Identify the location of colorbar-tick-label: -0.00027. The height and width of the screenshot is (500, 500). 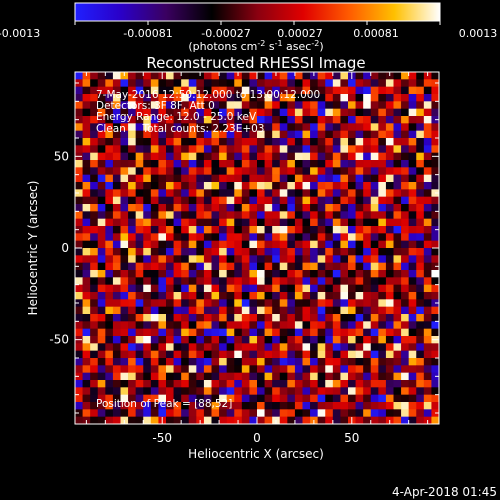
(225, 33).